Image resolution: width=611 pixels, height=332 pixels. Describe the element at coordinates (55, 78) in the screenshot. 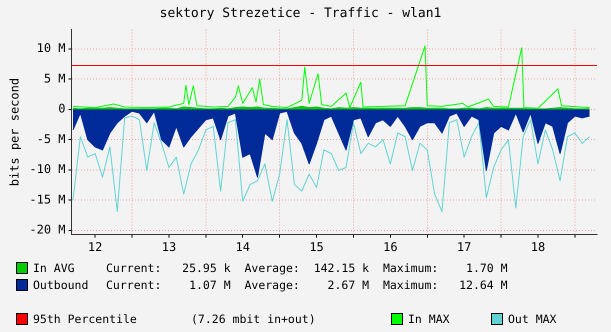

I see `y-tick-label: 5 M` at that location.